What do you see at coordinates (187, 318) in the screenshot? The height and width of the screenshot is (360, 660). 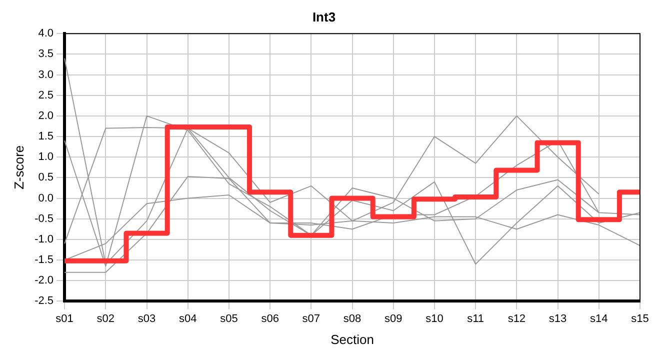 I see `x-tick-label: s04` at bounding box center [187, 318].